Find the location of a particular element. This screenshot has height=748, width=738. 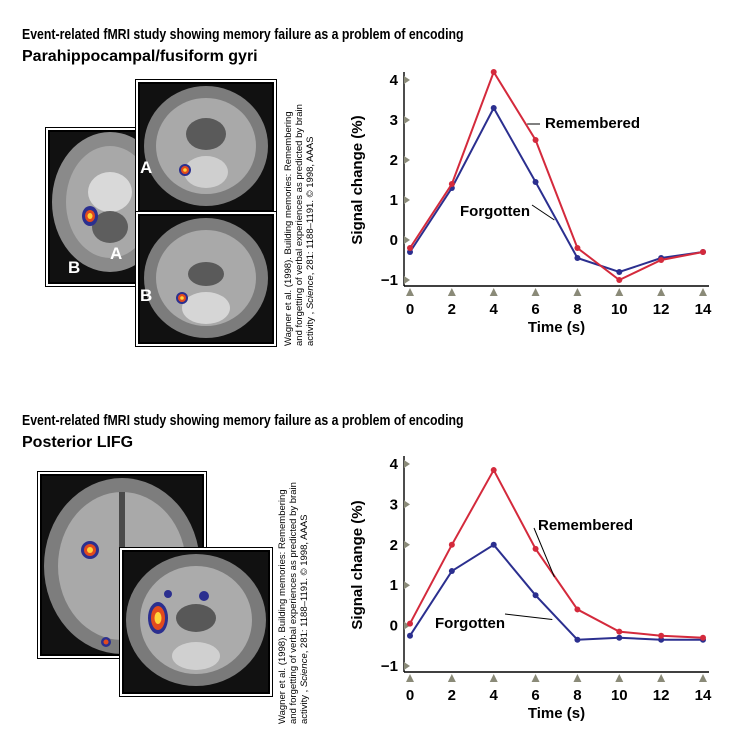

x-tick-label: 12 is located at coordinates (661, 695).